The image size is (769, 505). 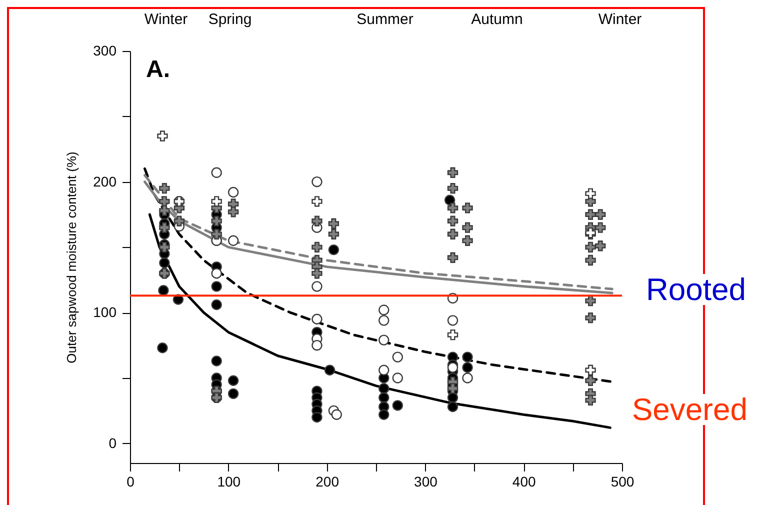 What do you see at coordinates (229, 482) in the screenshot?
I see `x-tick-label: 100` at bounding box center [229, 482].